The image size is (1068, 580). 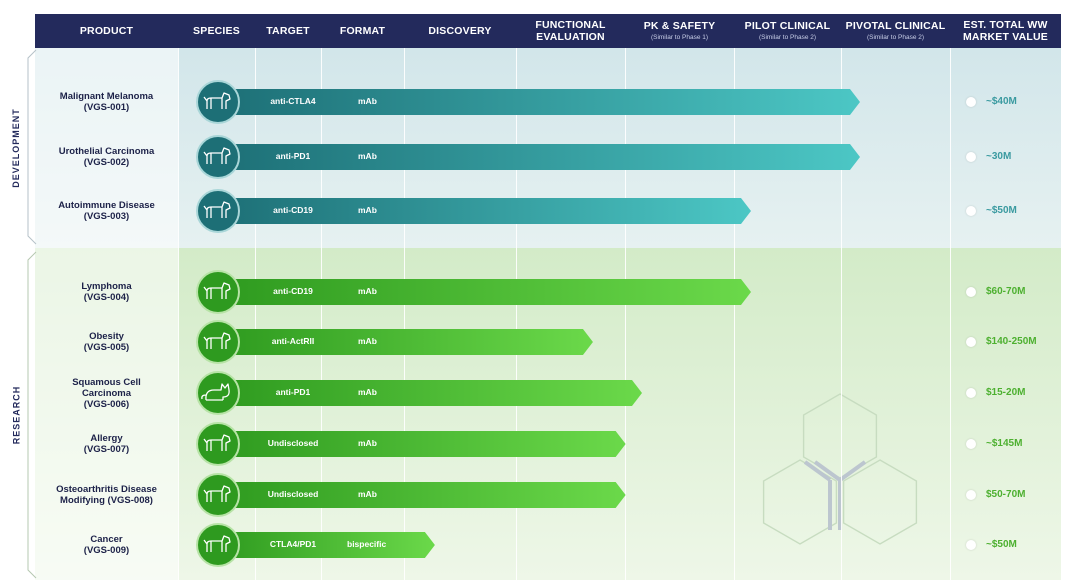 What do you see at coordinates (293, 341) in the screenshot?
I see `target-label: anti-ActRII` at bounding box center [293, 341].